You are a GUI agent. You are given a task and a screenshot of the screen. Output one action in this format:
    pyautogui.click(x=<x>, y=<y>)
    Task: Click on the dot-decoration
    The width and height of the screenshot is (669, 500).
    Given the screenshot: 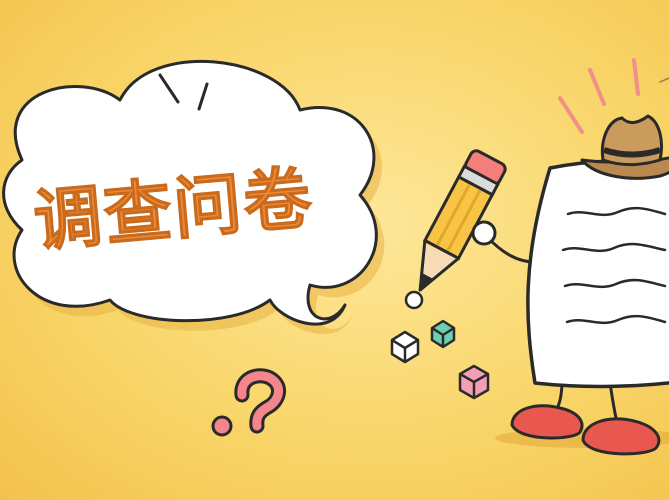 What is the action you would take?
    pyautogui.click(x=414, y=300)
    